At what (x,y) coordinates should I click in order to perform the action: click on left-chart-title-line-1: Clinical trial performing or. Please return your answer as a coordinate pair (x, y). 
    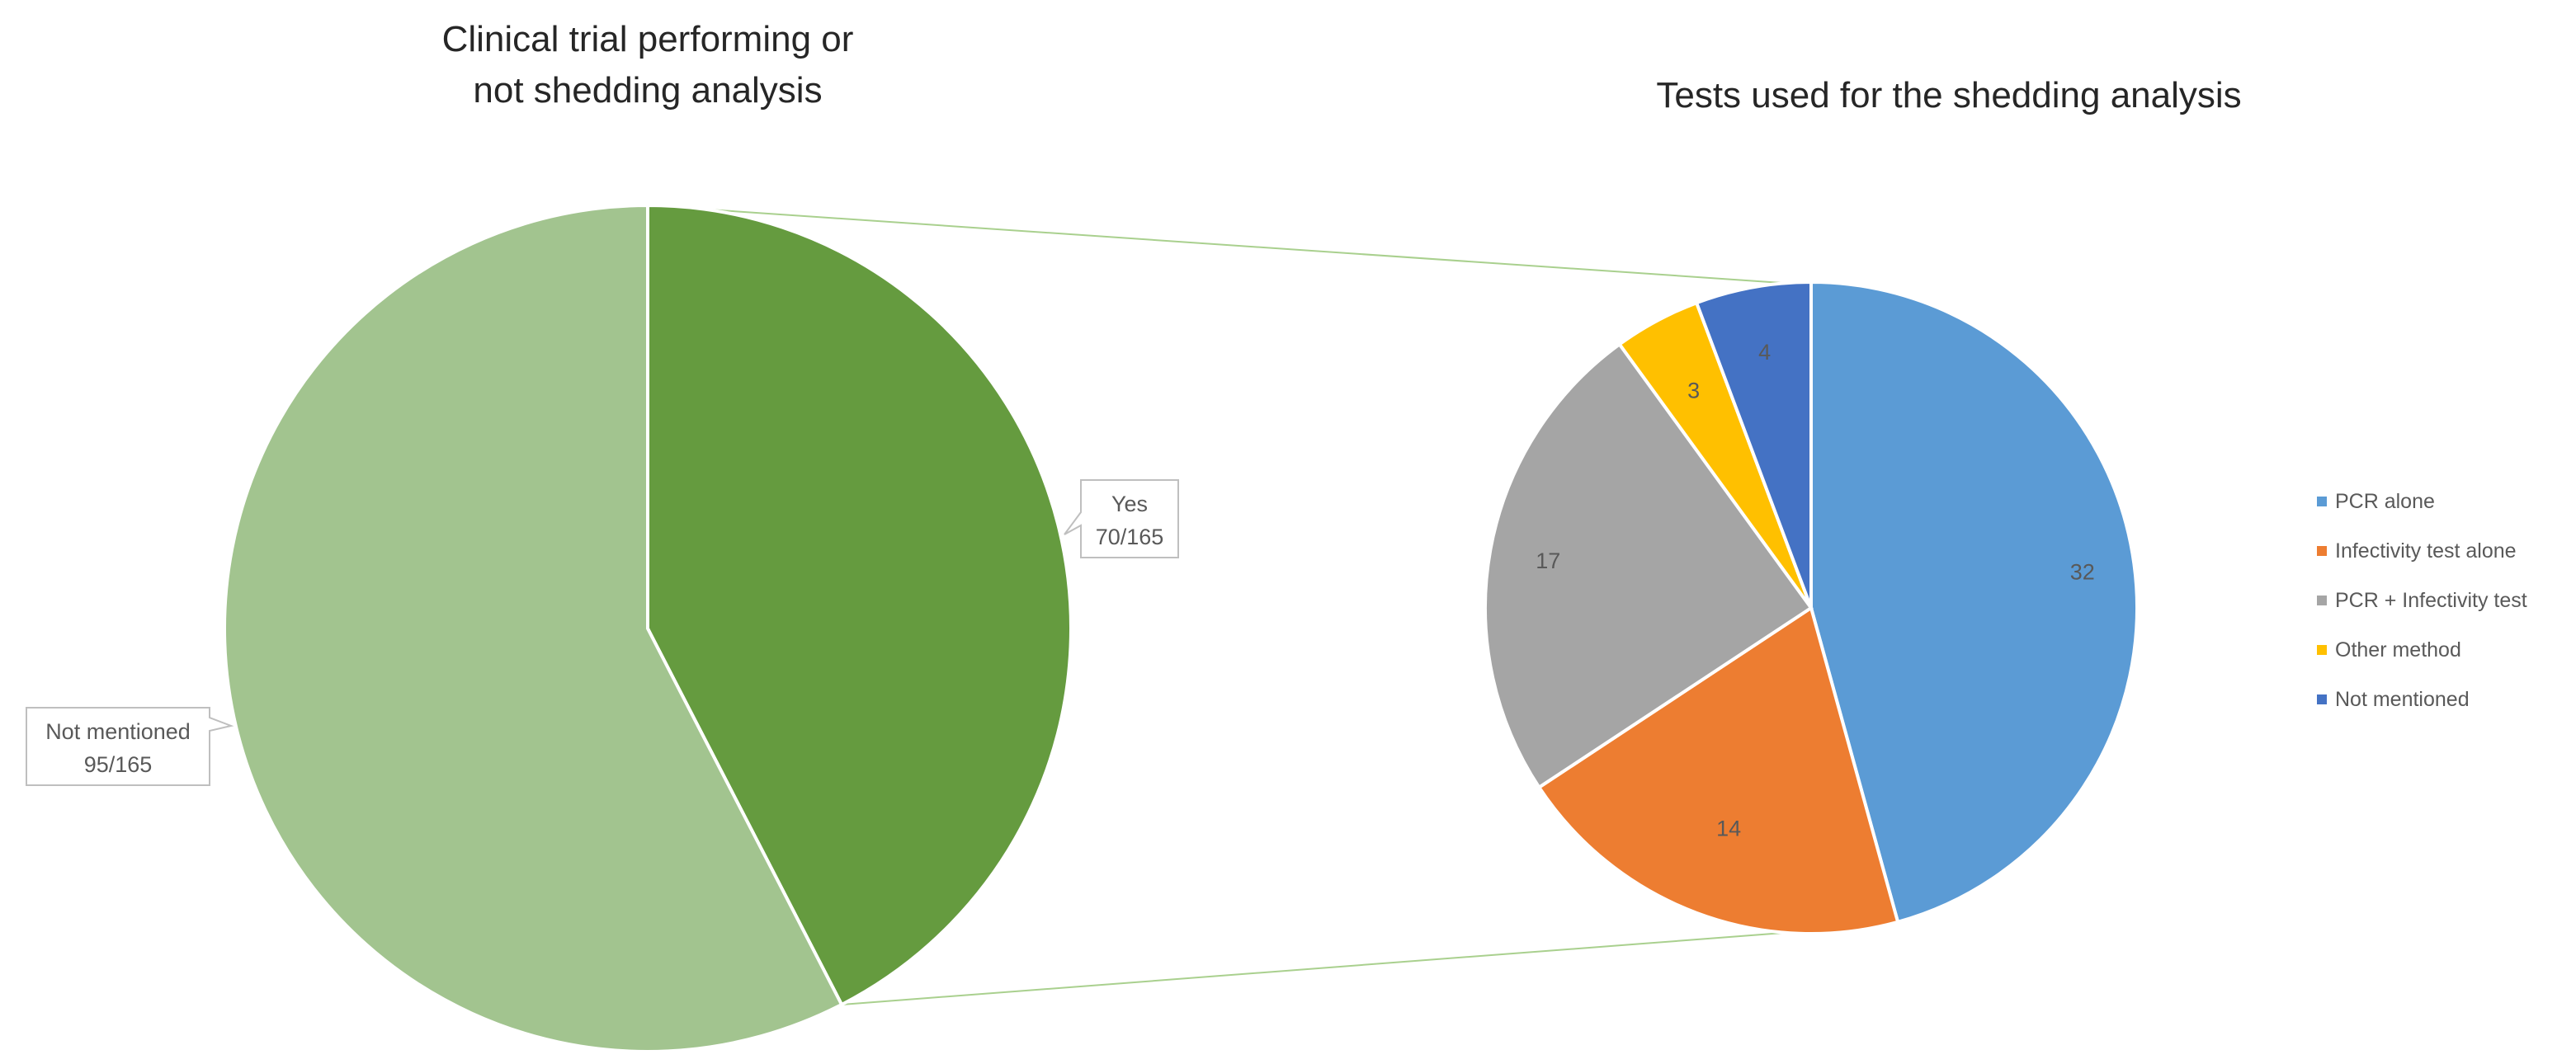
    Looking at the image, I should click on (648, 39).